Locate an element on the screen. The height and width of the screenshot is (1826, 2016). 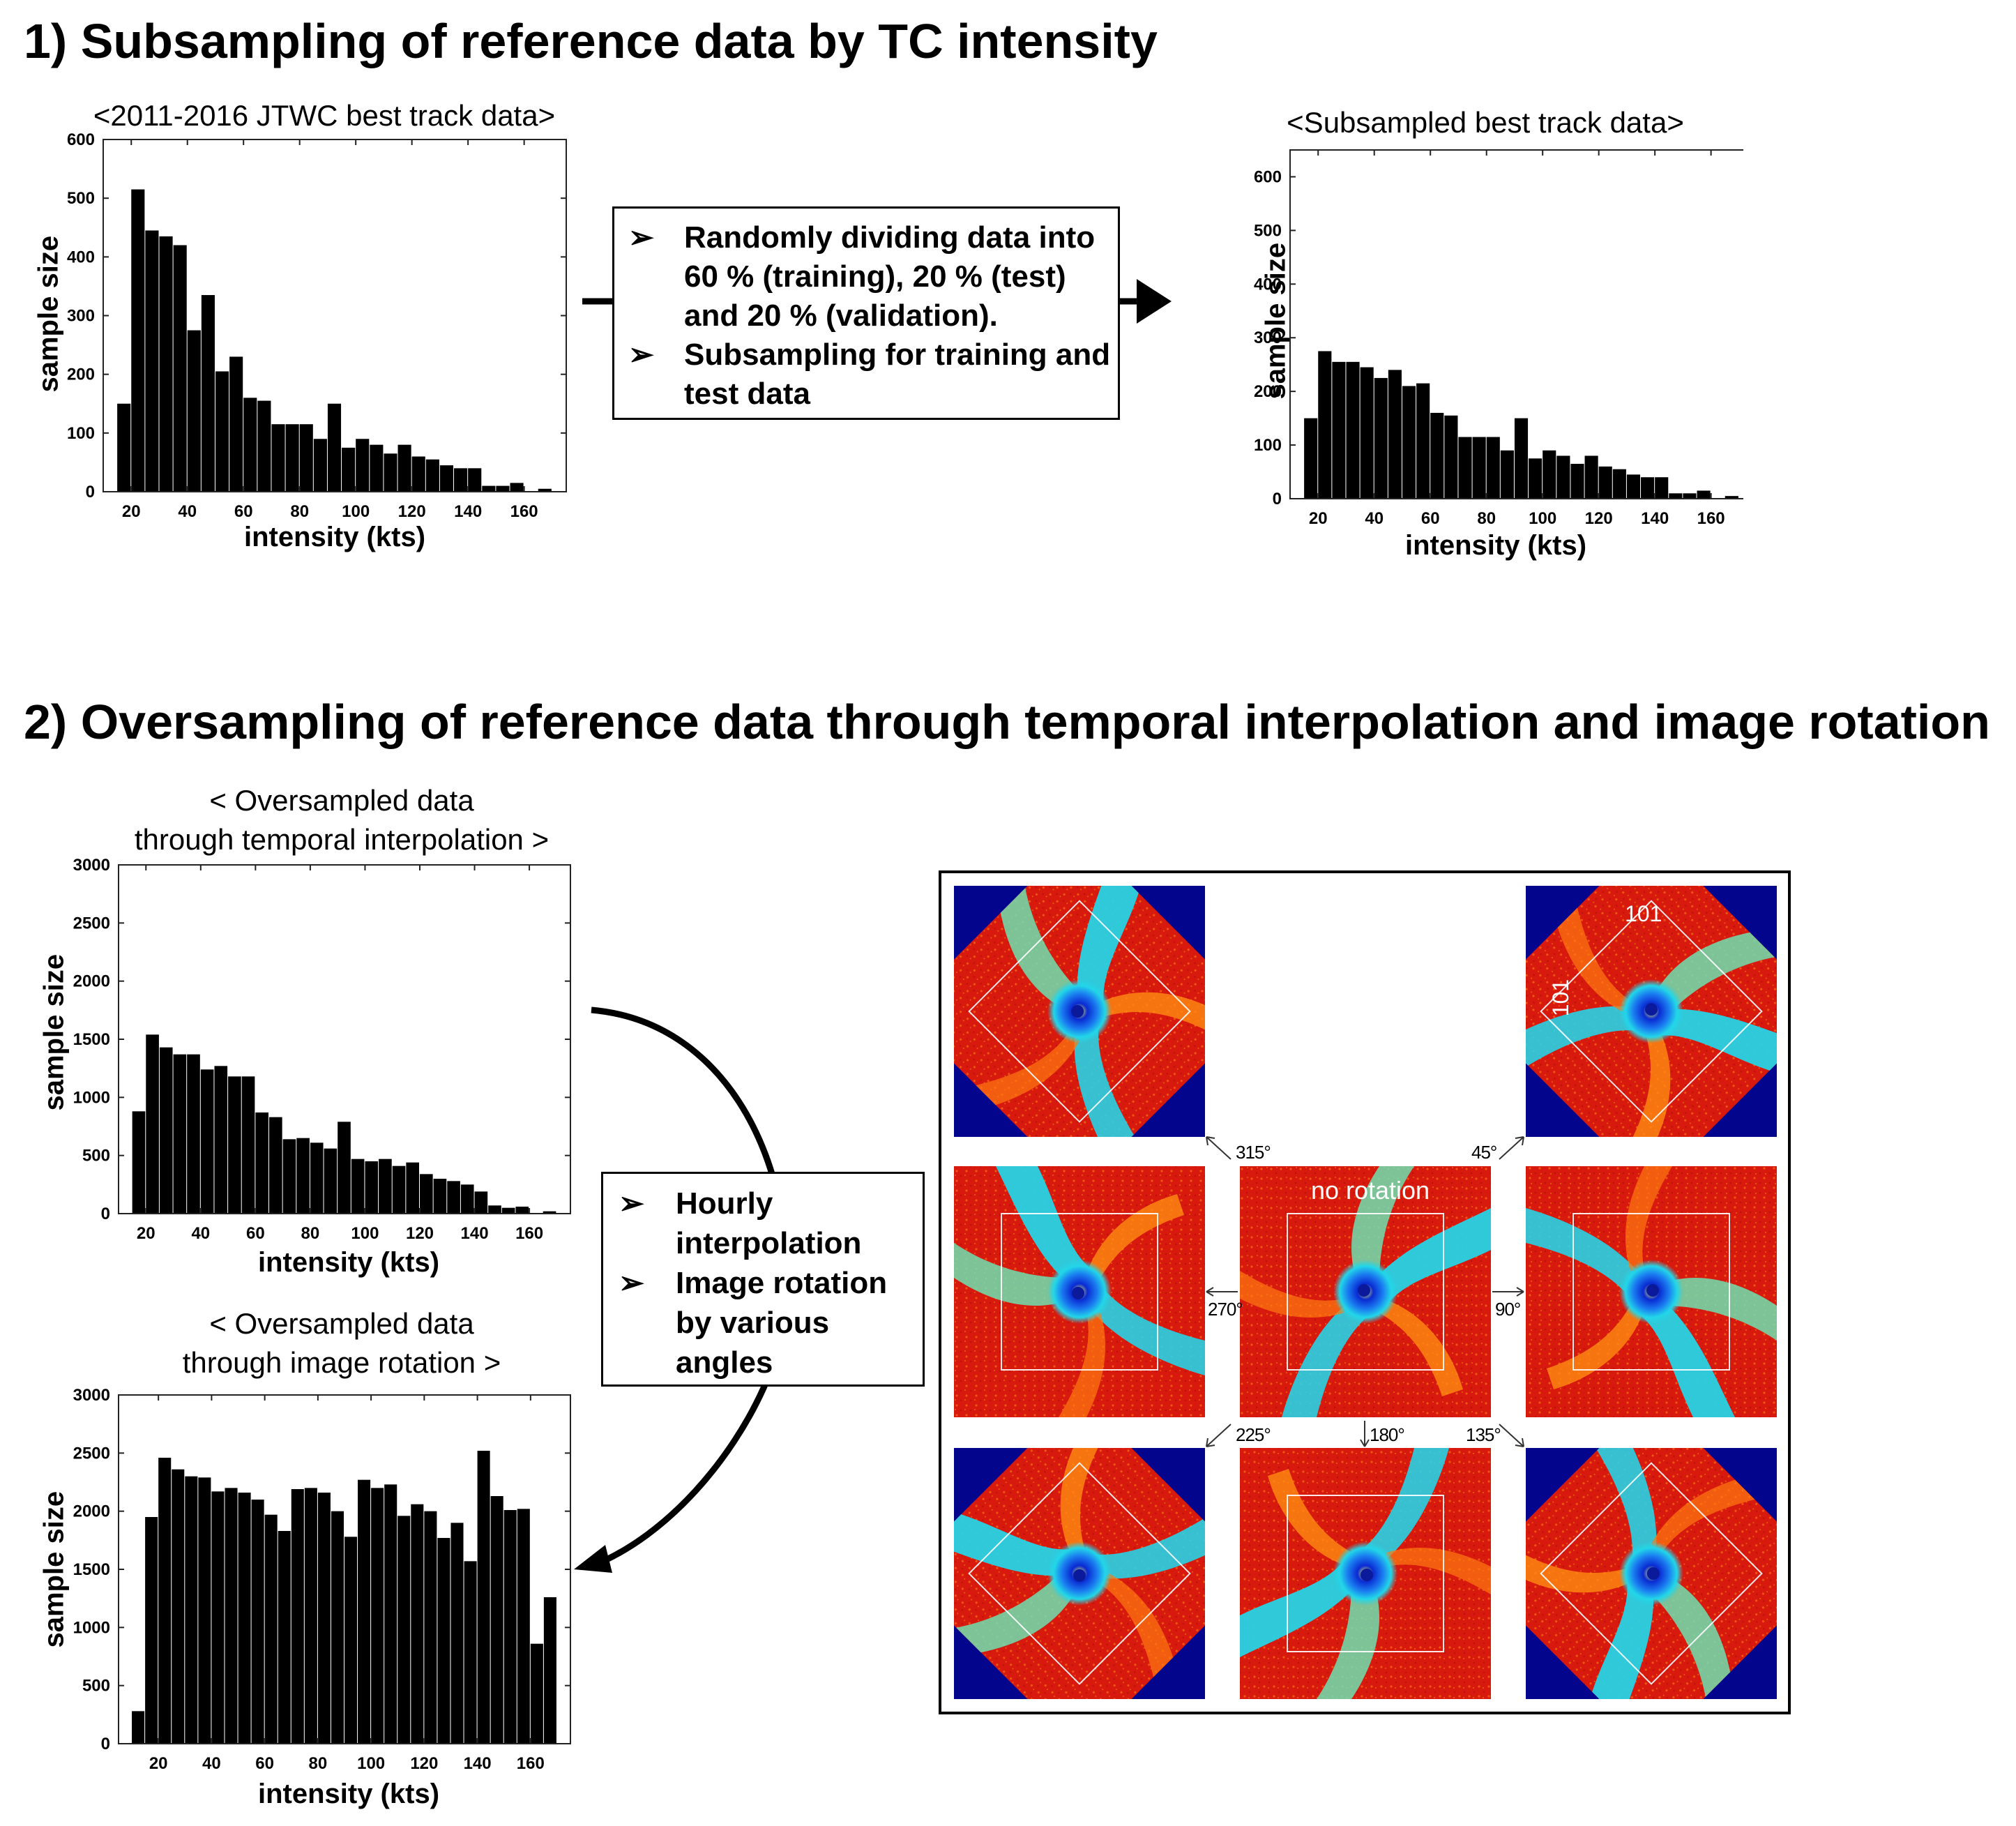
angle-label-270: 270° is located at coordinates (1225, 1309).